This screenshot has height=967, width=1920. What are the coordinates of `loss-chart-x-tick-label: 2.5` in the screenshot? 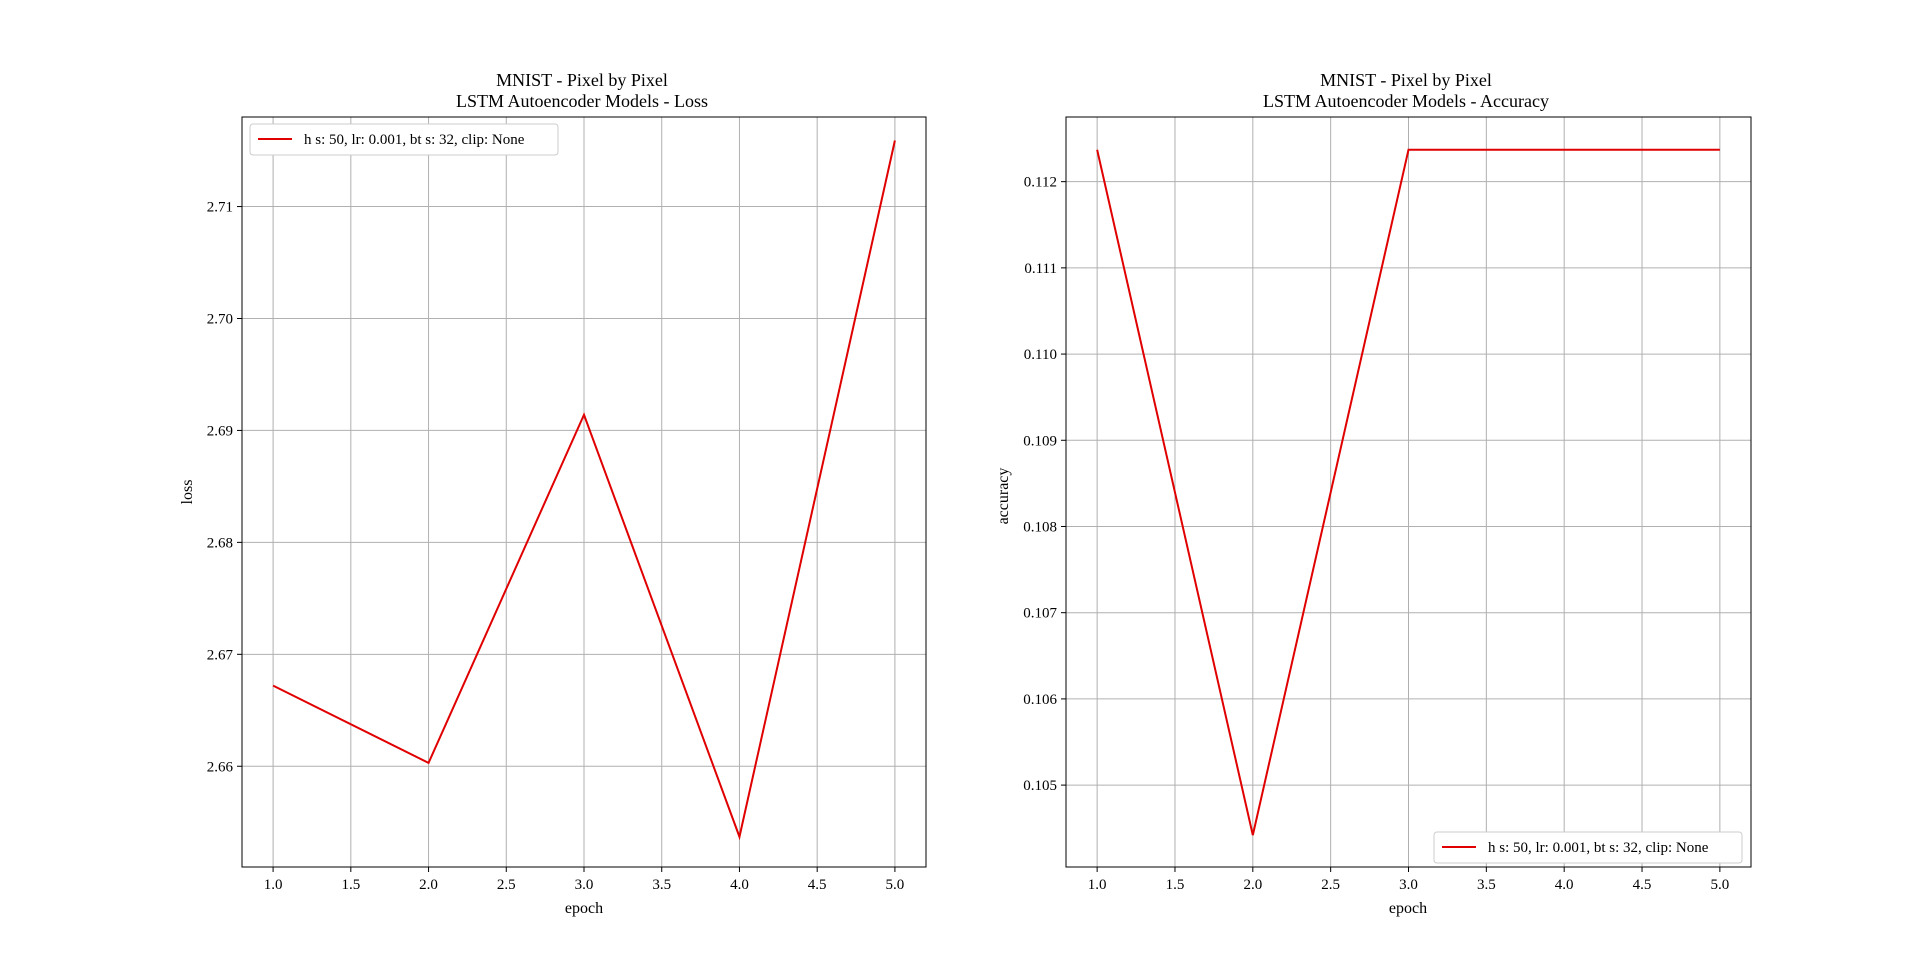 It's located at (506, 885).